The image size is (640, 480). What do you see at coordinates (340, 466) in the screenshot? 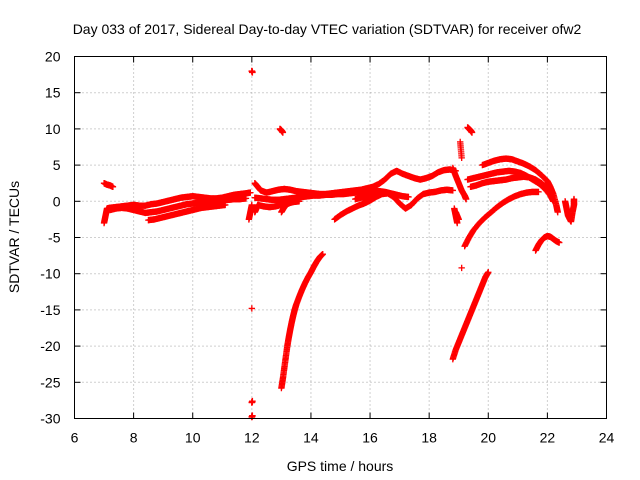
I see `x-axis-label: GPS time / hours` at bounding box center [340, 466].